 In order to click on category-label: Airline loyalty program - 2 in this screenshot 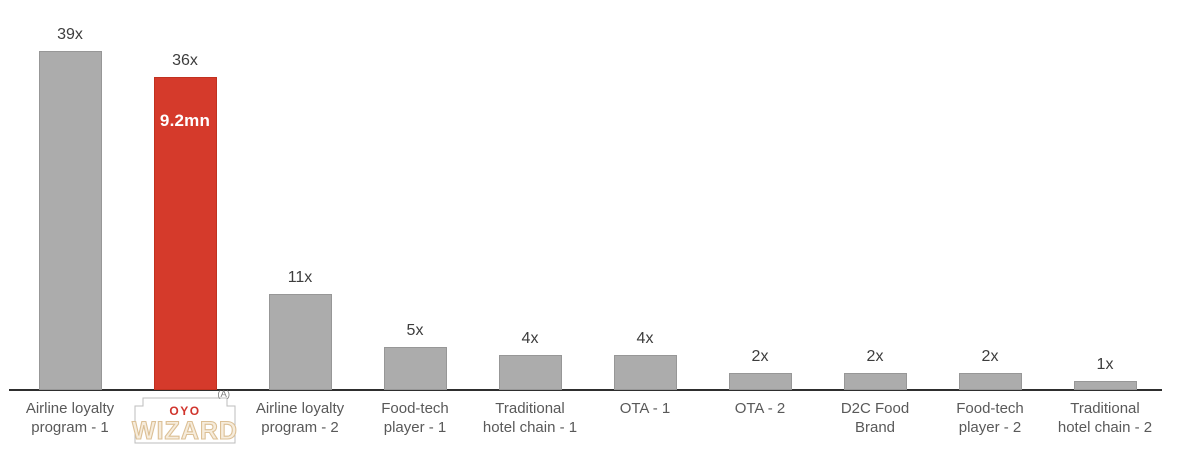, I will do `click(300, 418)`.